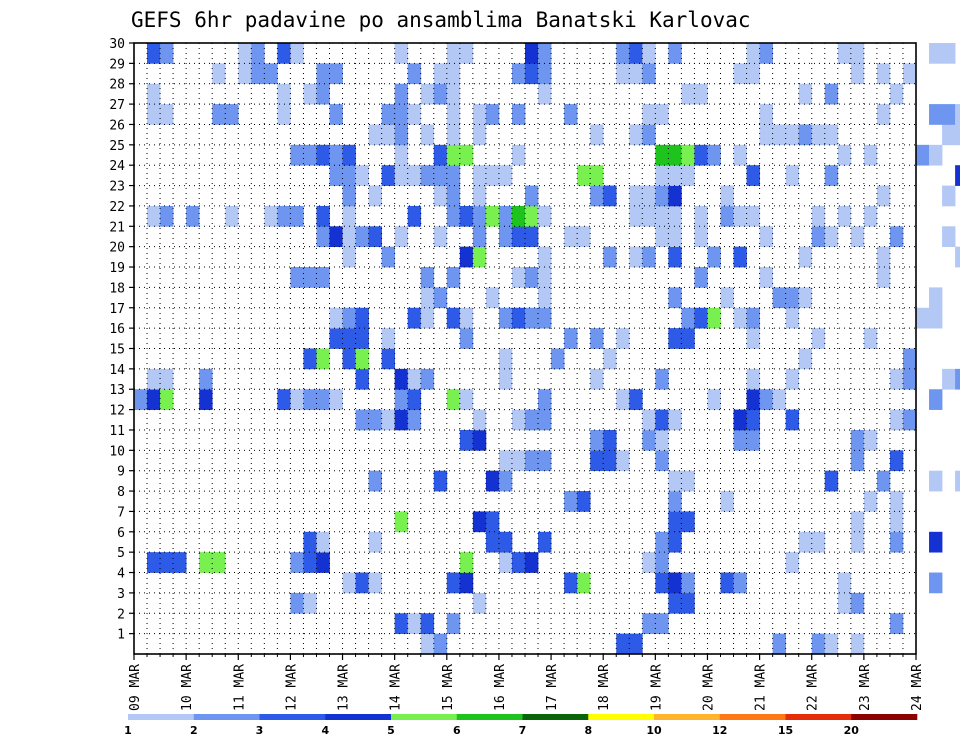 The height and width of the screenshot is (742, 960). What do you see at coordinates (117, 431) in the screenshot?
I see `y-tick-label: 11` at bounding box center [117, 431].